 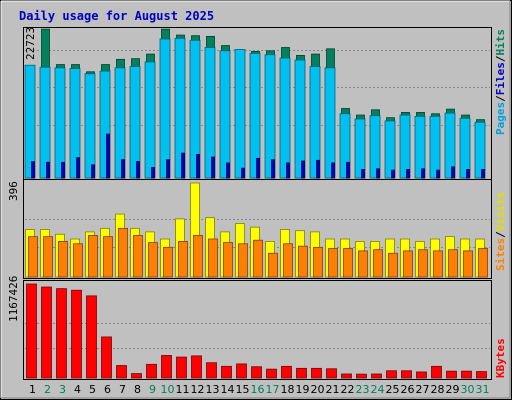 I want to click on legend-sites-visits: Sites/Visits, so click(x=500, y=232).